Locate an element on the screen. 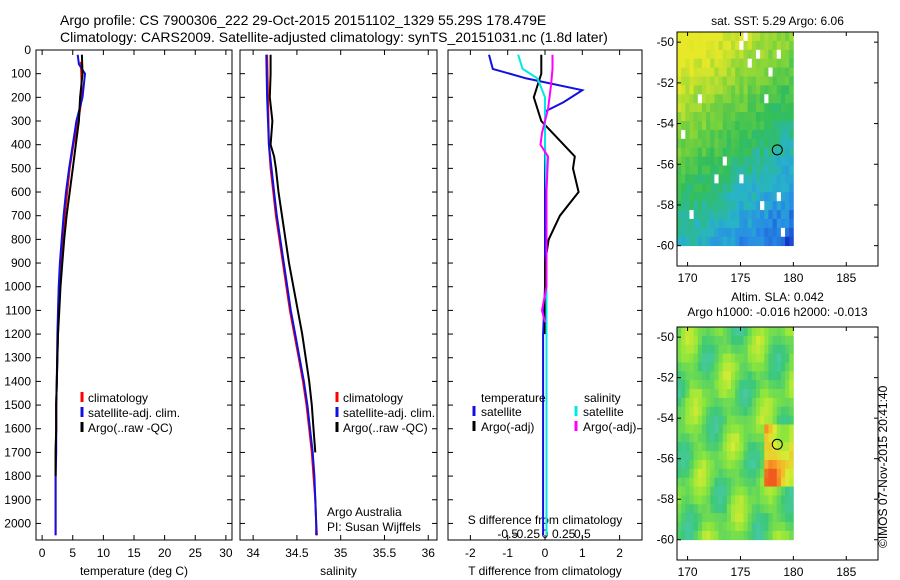  sal-series-satellite-adj-clim- is located at coordinates (291, 295).